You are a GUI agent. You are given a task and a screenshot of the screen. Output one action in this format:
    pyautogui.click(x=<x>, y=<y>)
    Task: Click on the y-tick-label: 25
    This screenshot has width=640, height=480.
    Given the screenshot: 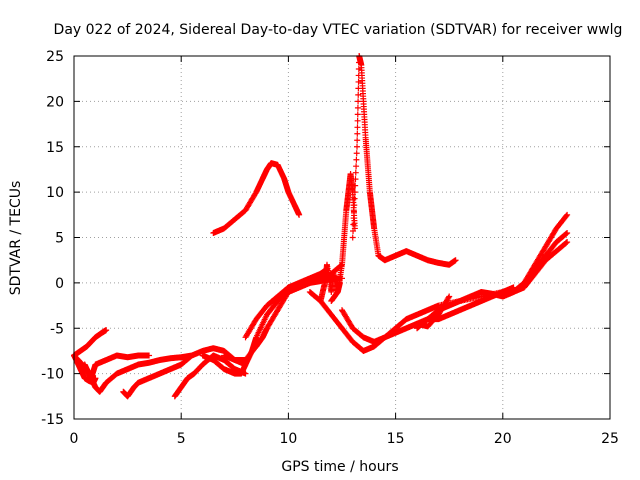 What is the action you would take?
    pyautogui.click(x=55, y=57)
    